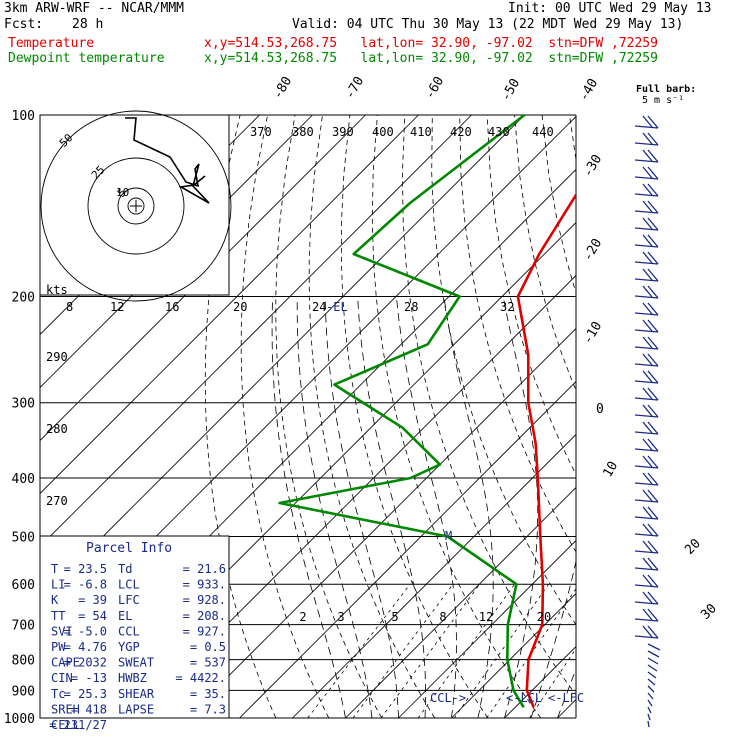 The height and width of the screenshot is (740, 740). I want to click on hodograph-ring, so click(136, 206).